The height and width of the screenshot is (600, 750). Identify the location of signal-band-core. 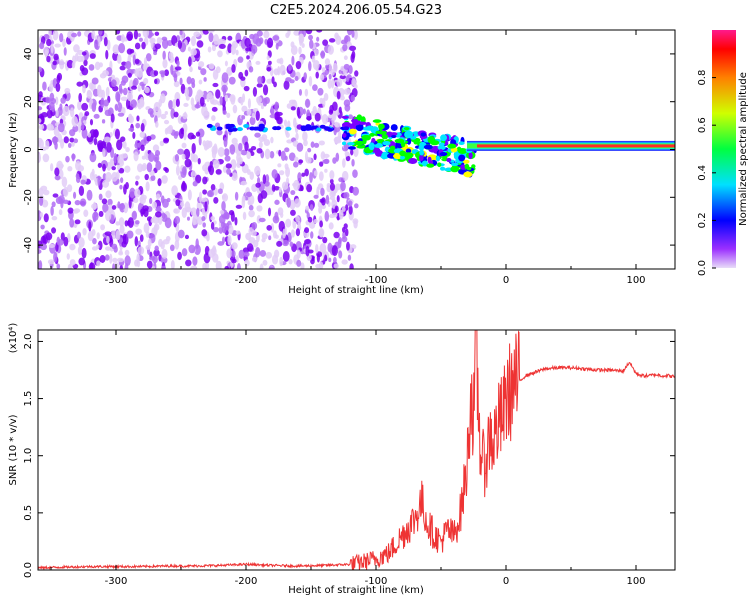
(576, 146).